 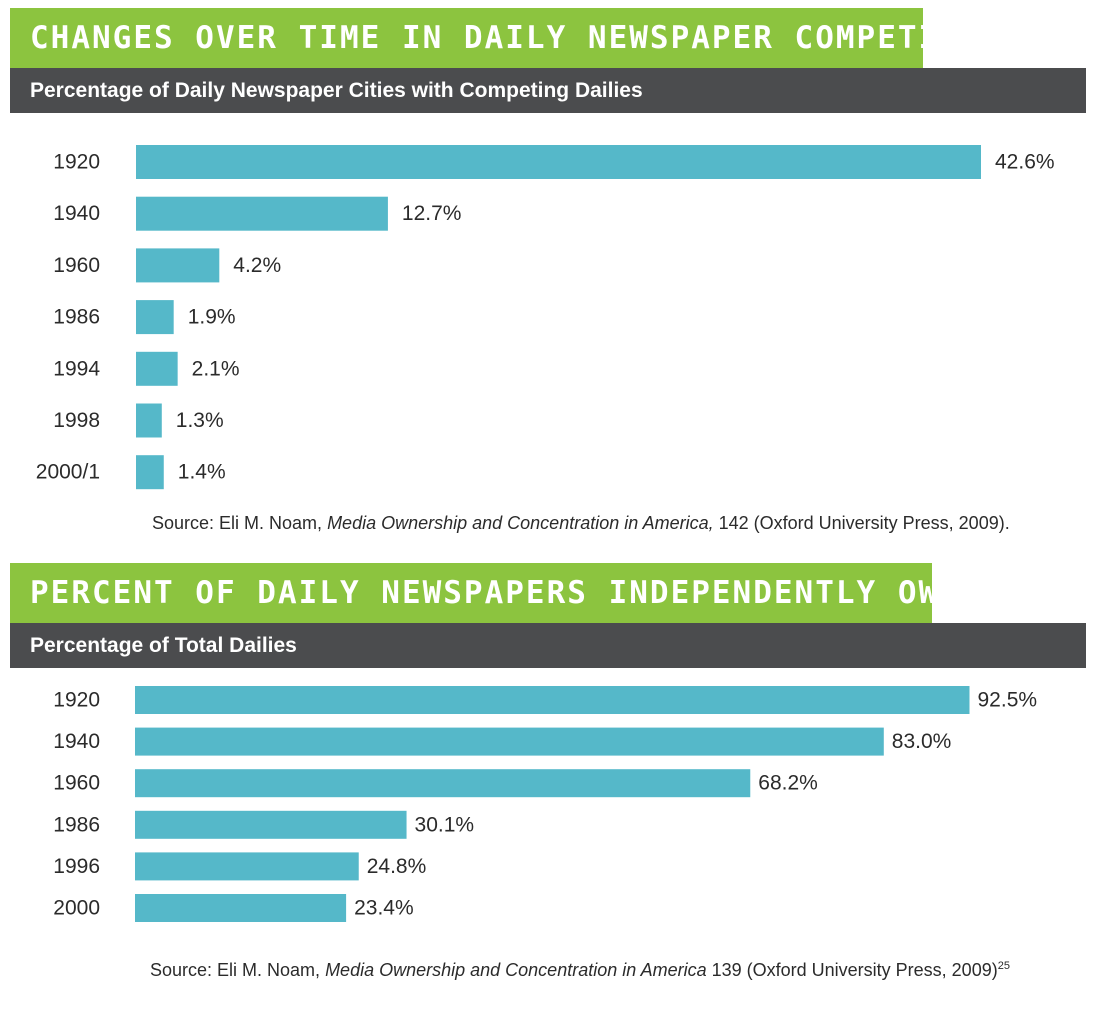 I want to click on chart2-category-label: 1986, so click(x=76, y=824).